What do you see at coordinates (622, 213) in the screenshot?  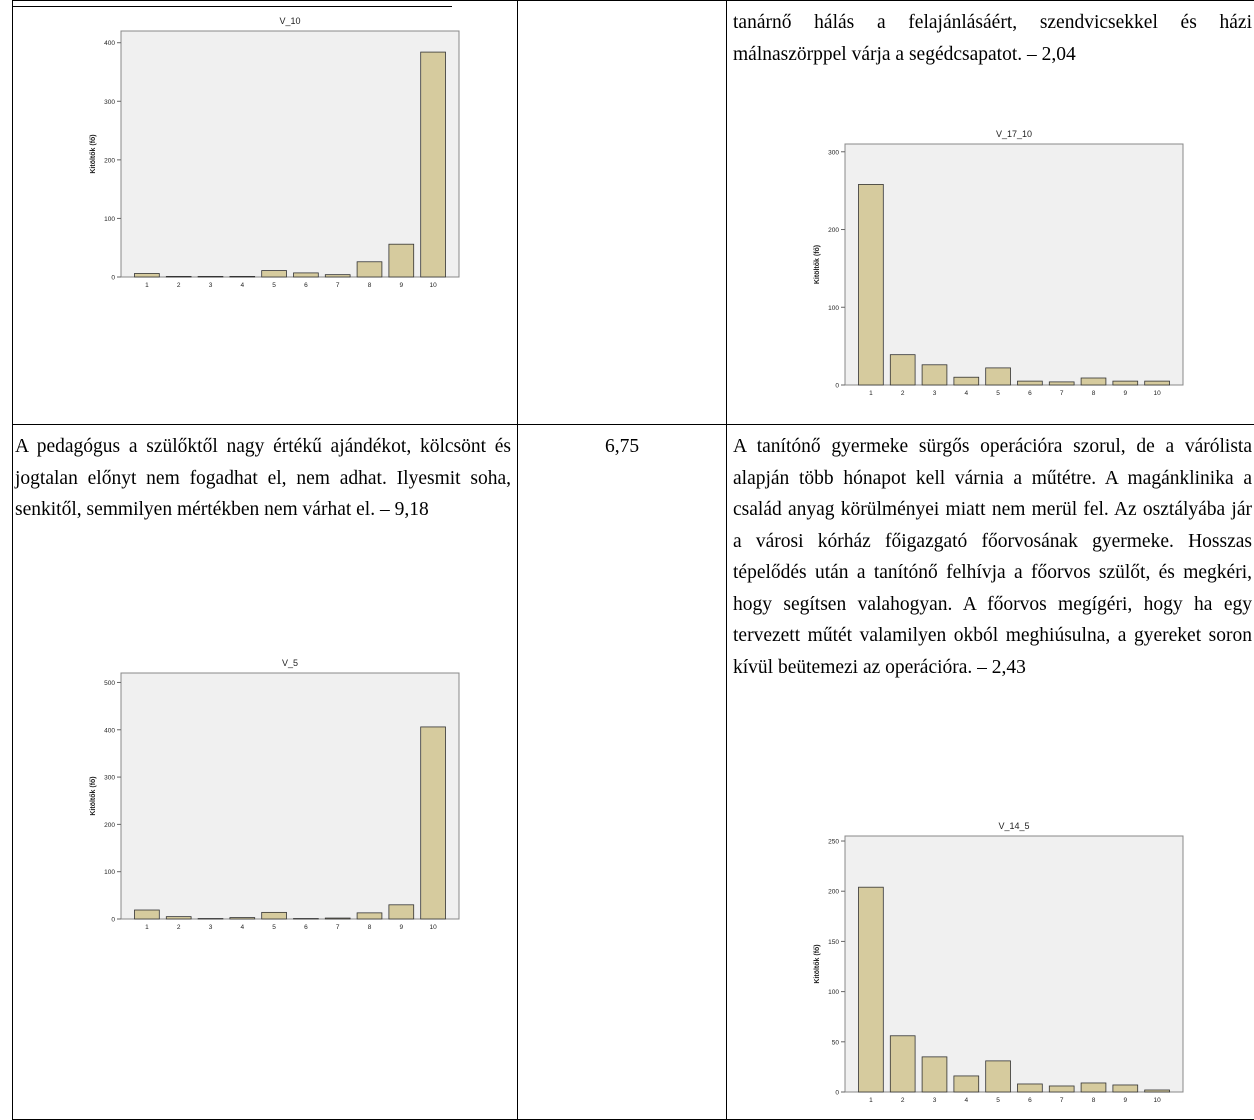 I see `row1-col2-cell` at bounding box center [622, 213].